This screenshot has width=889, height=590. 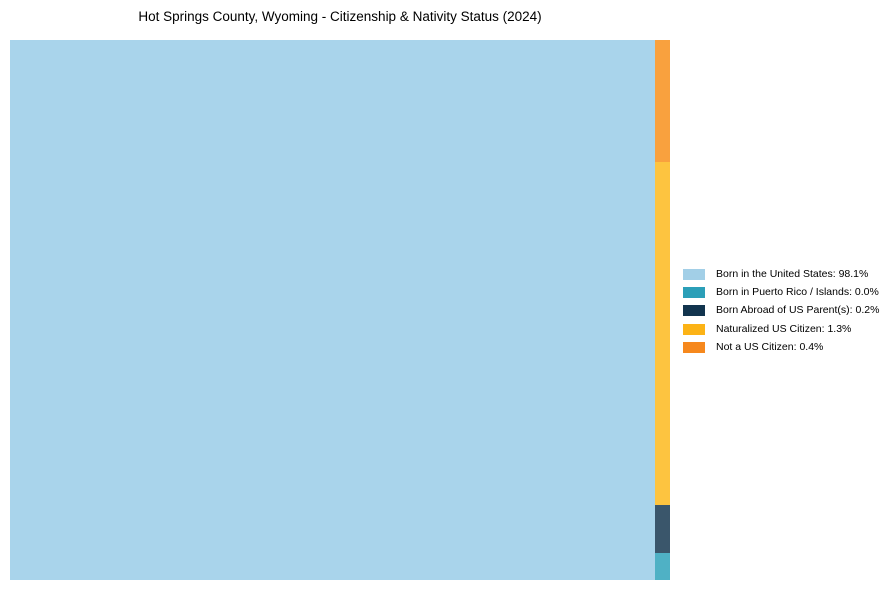 What do you see at coordinates (784, 328) in the screenshot?
I see `legend-label: Naturalized US Citizen: 1.3%` at bounding box center [784, 328].